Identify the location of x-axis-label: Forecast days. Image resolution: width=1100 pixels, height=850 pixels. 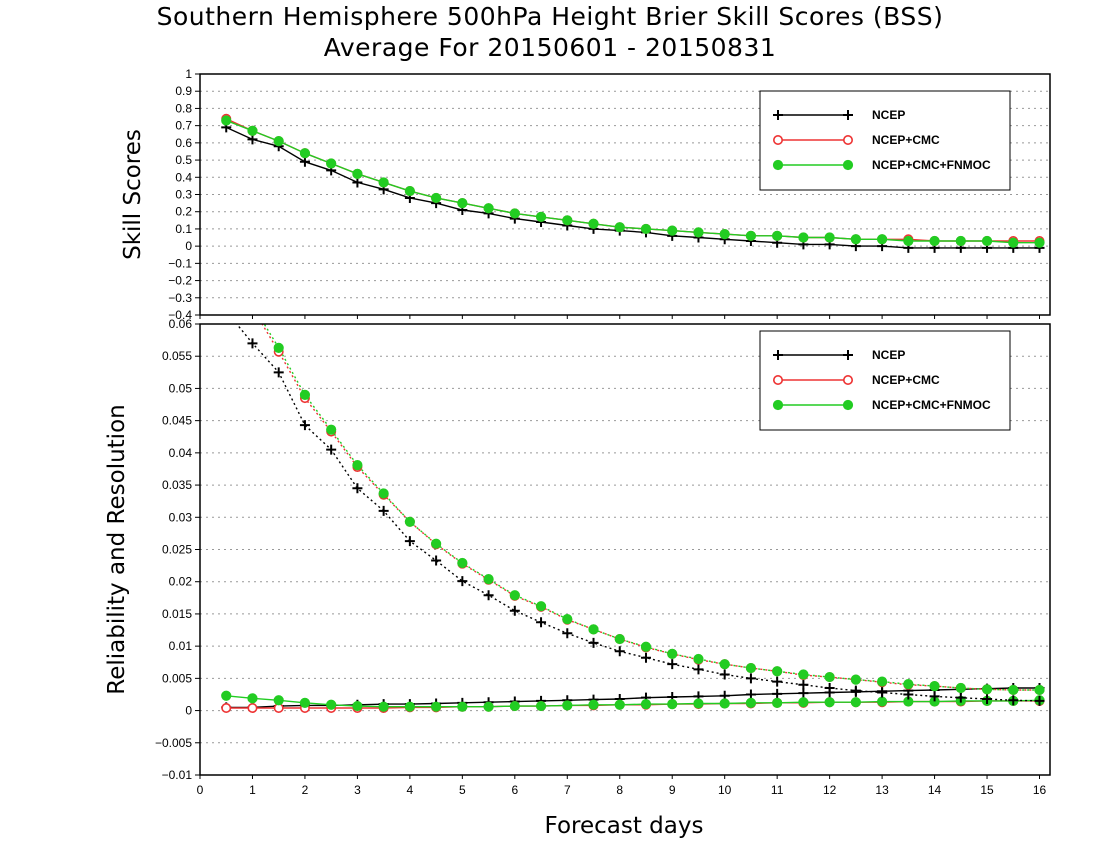
(624, 826).